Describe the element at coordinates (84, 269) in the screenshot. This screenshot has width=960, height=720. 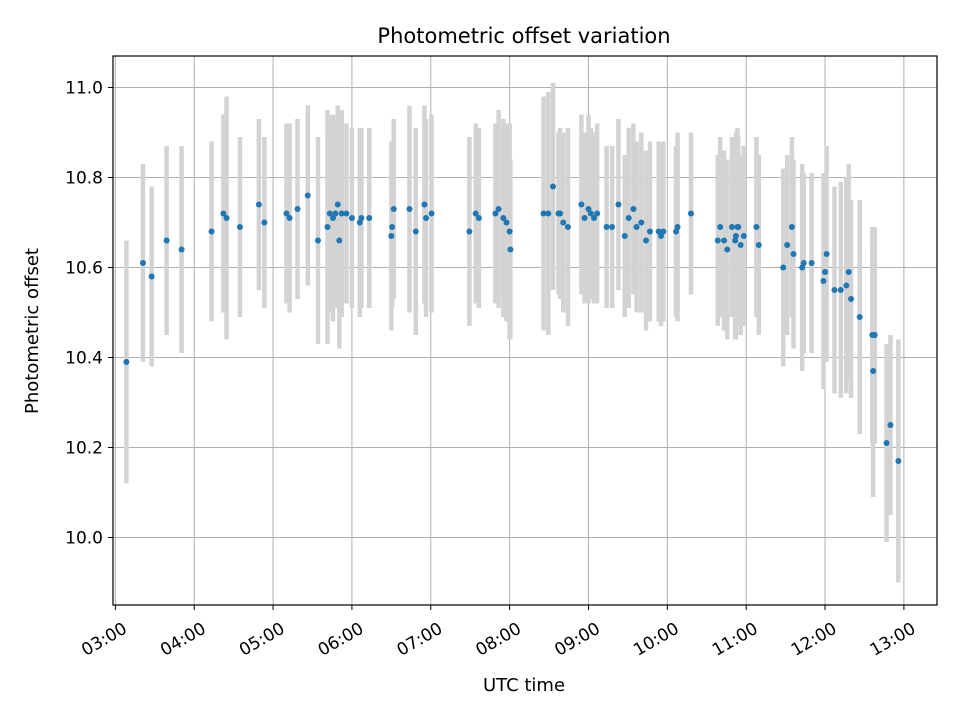
I see `y-tick-label: 10.6` at that location.